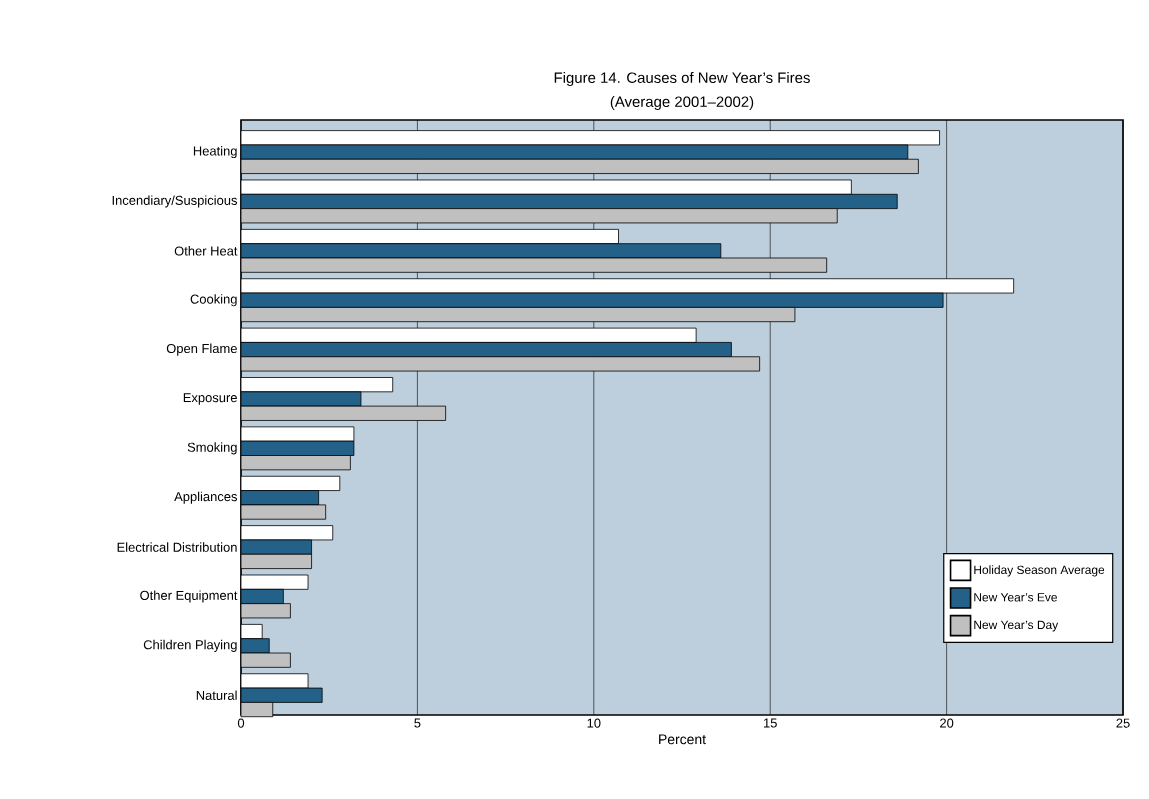  What do you see at coordinates (201, 349) in the screenshot?
I see `y-tick-label: Open Flame` at bounding box center [201, 349].